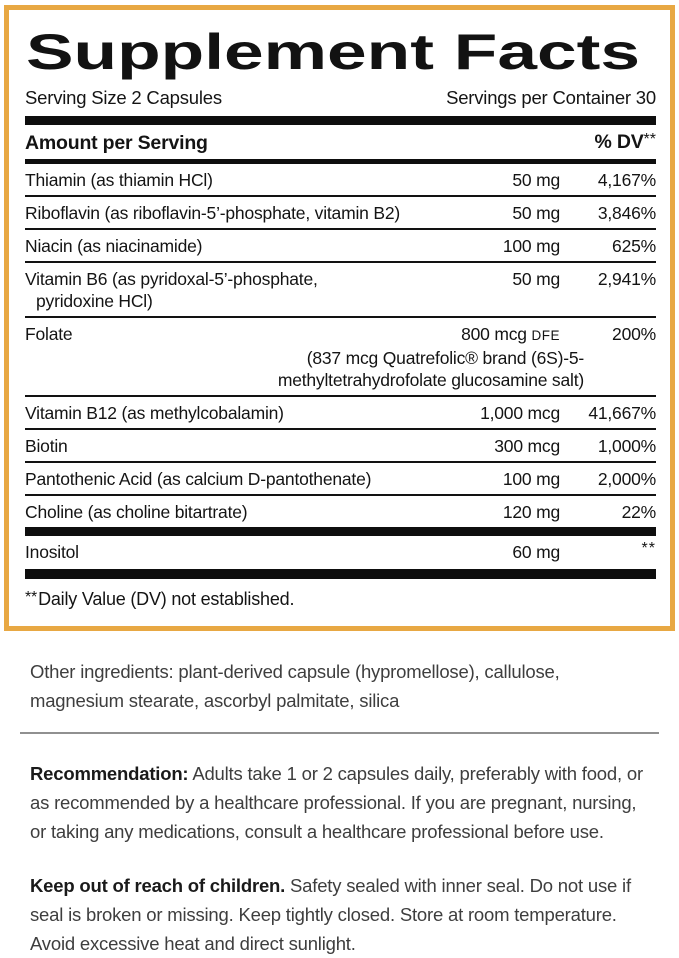  I want to click on dv-header: % DV**, so click(625, 142).